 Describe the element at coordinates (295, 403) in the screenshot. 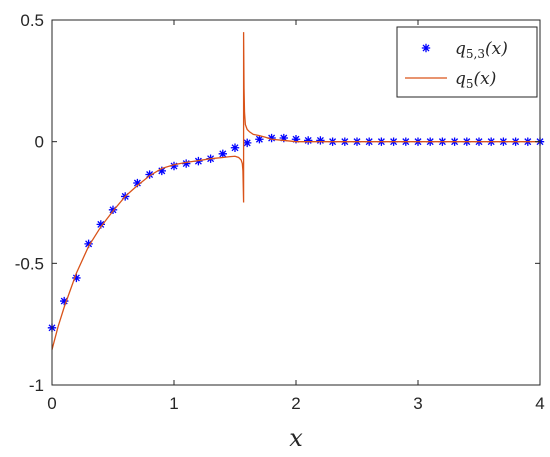

I see `x-tick-label: 2` at that location.